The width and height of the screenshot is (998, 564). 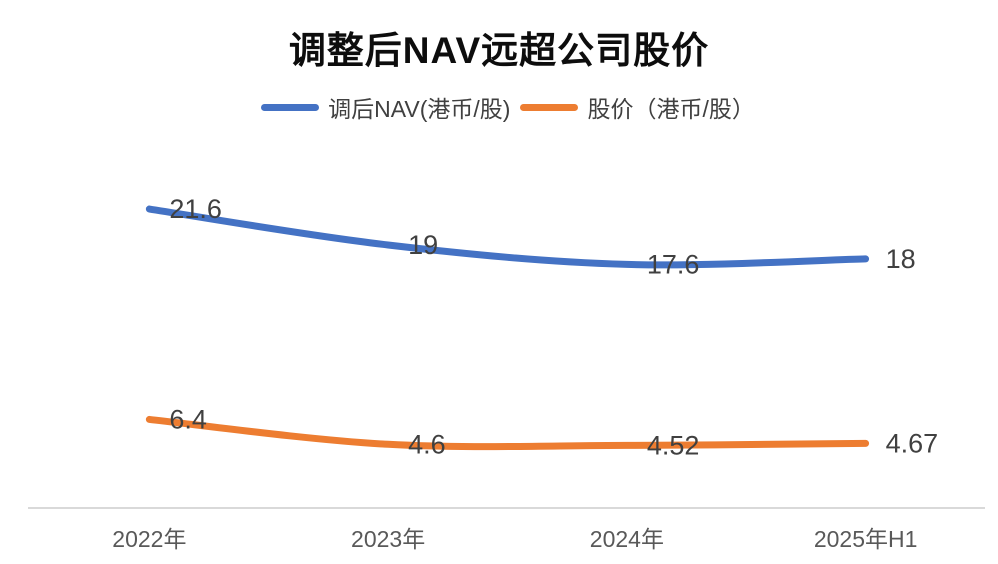 I want to click on legend-label-nav: 调后NAV(港币/股), so click(x=419, y=109).